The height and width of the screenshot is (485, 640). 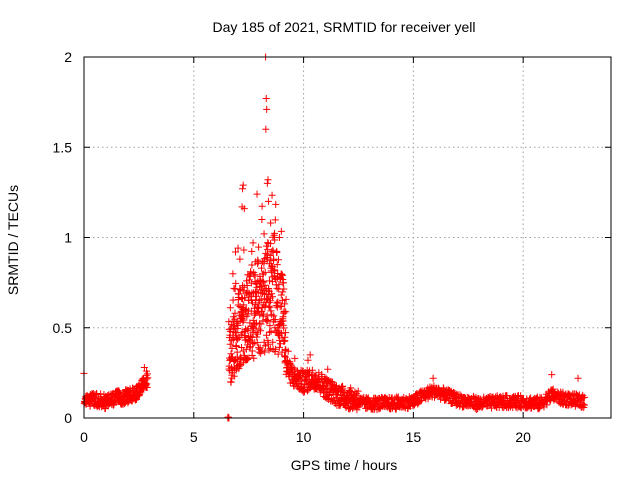 What do you see at coordinates (68, 238) in the screenshot?
I see `y-tick-label: 1` at bounding box center [68, 238].